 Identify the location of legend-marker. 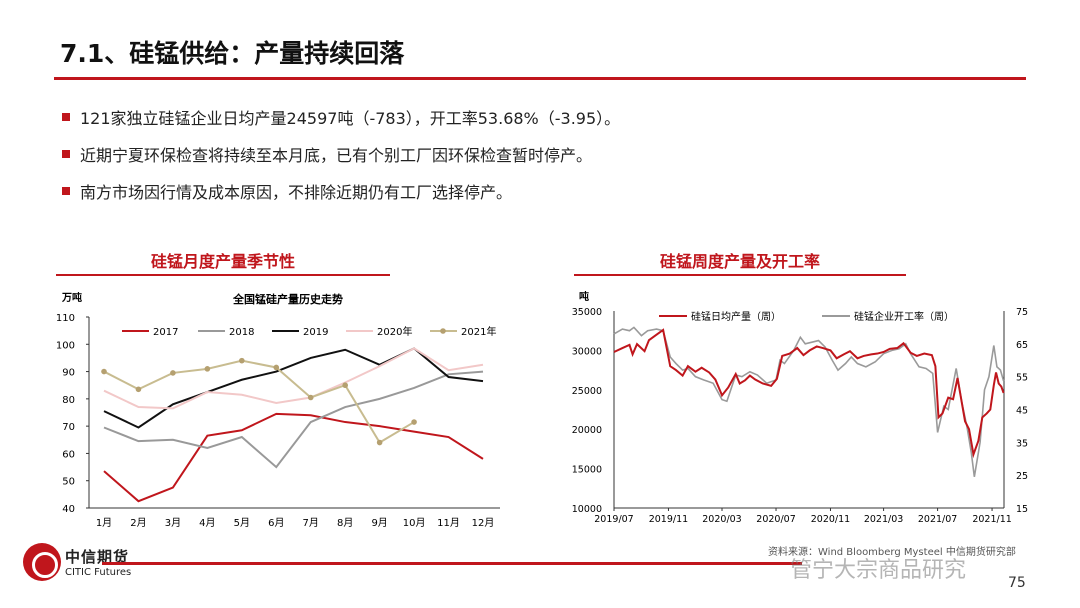
(443, 331).